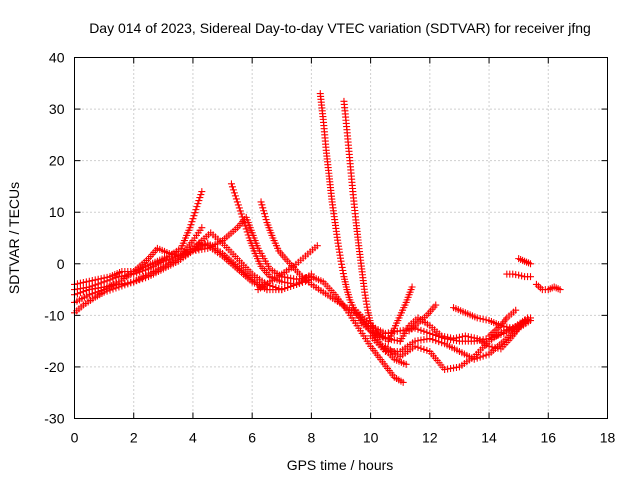 Image resolution: width=640 pixels, height=485 pixels. Describe the element at coordinates (75, 438) in the screenshot. I see `x-tick-label: 0` at that location.